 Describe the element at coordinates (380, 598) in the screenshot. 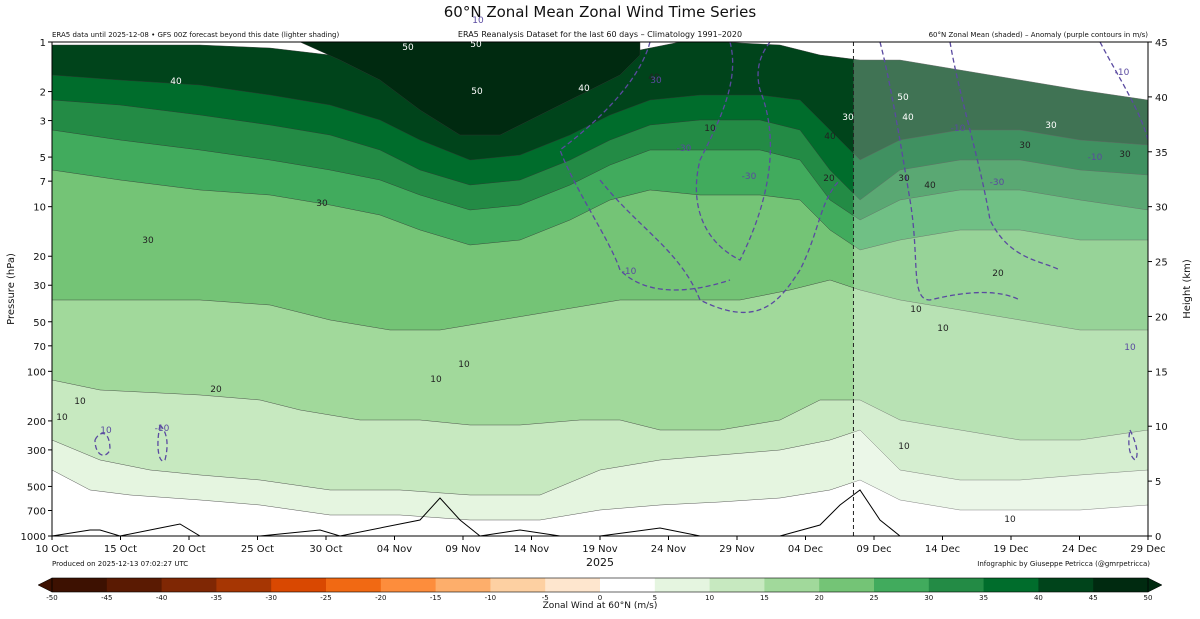

I see `colorbar-tick-label: -20` at that location.